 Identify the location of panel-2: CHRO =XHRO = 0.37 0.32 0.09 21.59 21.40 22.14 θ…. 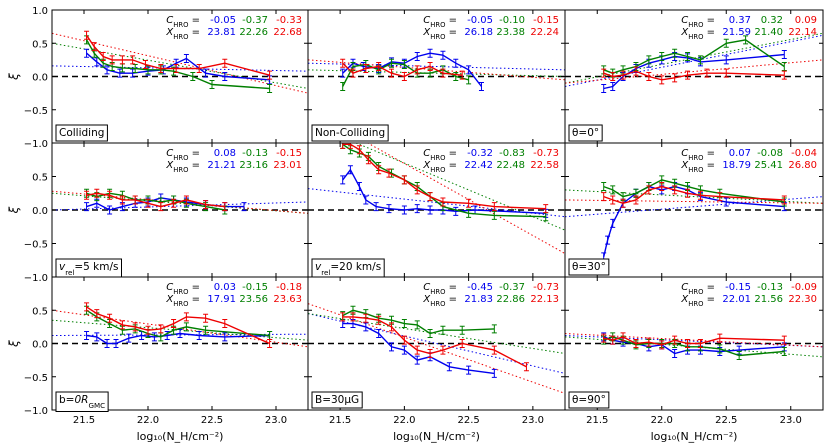
(694, 76).